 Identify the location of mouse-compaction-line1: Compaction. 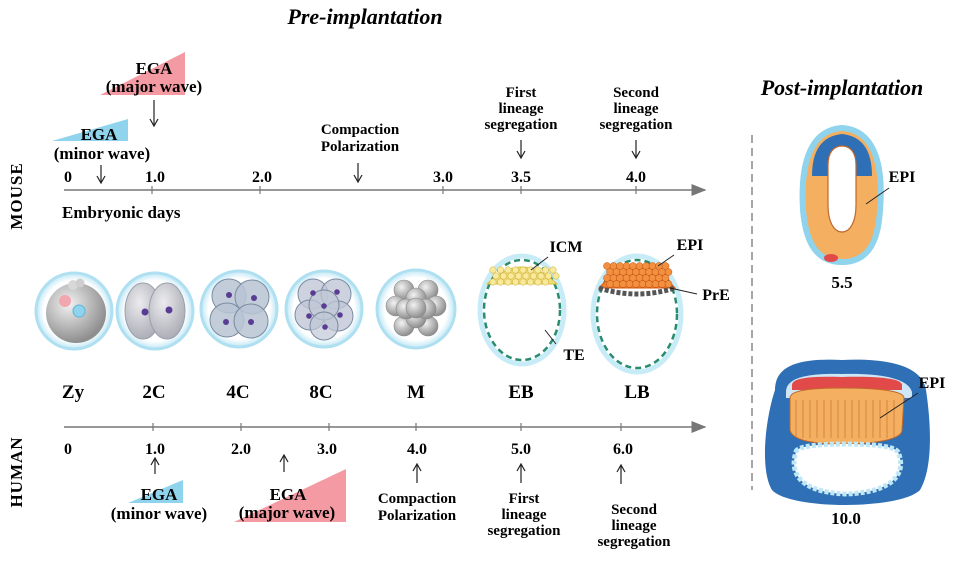
(360, 130).